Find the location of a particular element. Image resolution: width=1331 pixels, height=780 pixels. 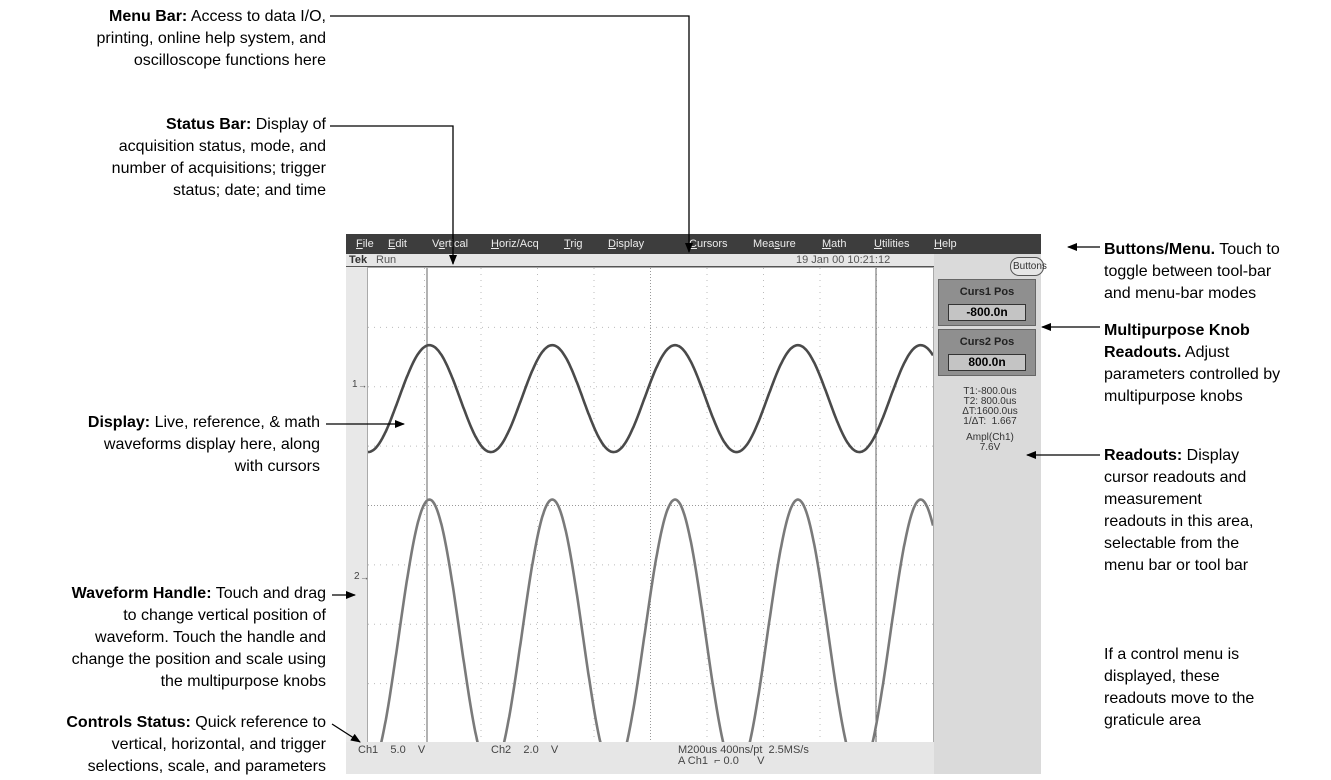

menu-vertical: Vertical is located at coordinates (450, 244).